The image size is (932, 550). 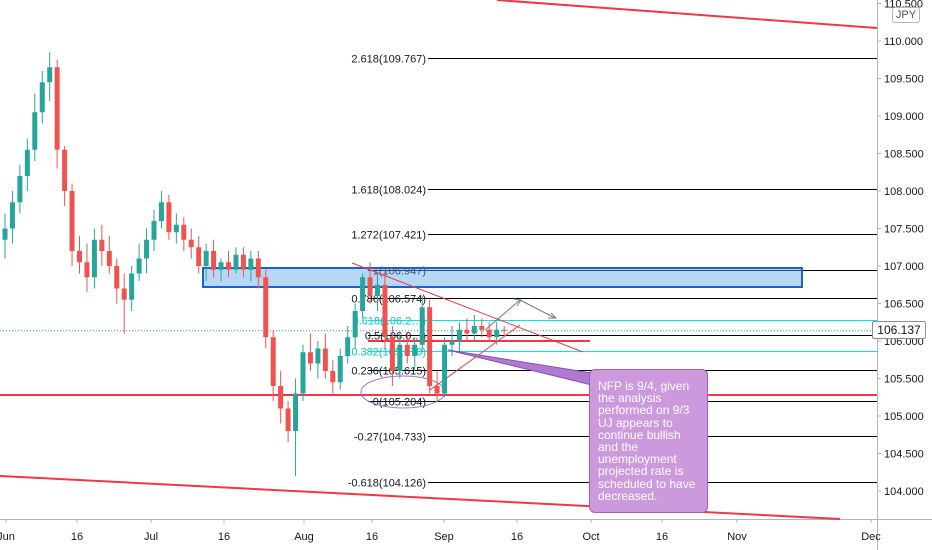 What do you see at coordinates (904, 342) in the screenshot?
I see `price-axis-label: 106.000` at bounding box center [904, 342].